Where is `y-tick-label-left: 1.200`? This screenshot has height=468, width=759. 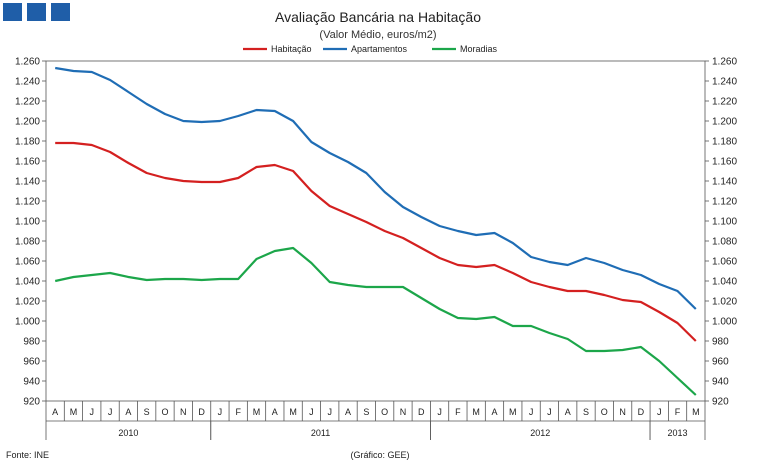 y-tick-label-left: 1.200 is located at coordinates (27, 122).